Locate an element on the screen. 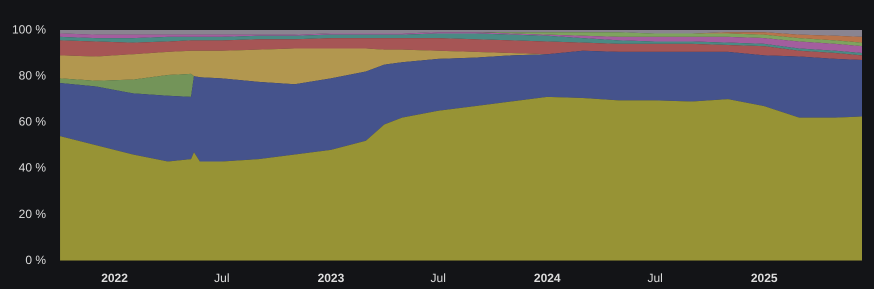 The width and height of the screenshot is (874, 289). x-tick-label: 2025 is located at coordinates (764, 278).